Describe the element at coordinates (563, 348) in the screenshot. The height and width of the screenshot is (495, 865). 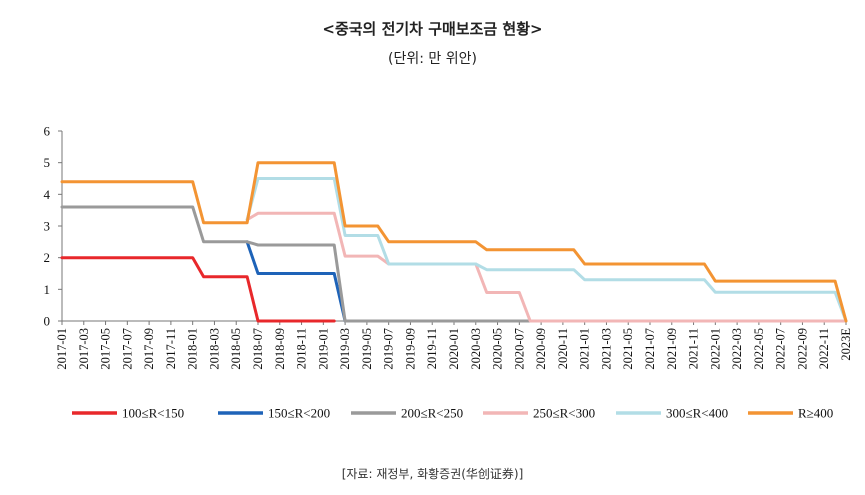
I see `x-tick-label: 2020-11` at that location.